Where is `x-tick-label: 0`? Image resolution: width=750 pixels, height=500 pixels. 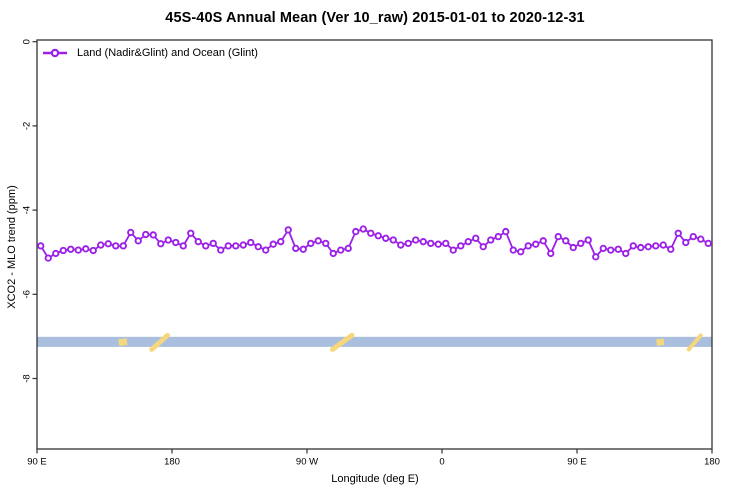 x-tick-label: 0 is located at coordinates (441, 462).